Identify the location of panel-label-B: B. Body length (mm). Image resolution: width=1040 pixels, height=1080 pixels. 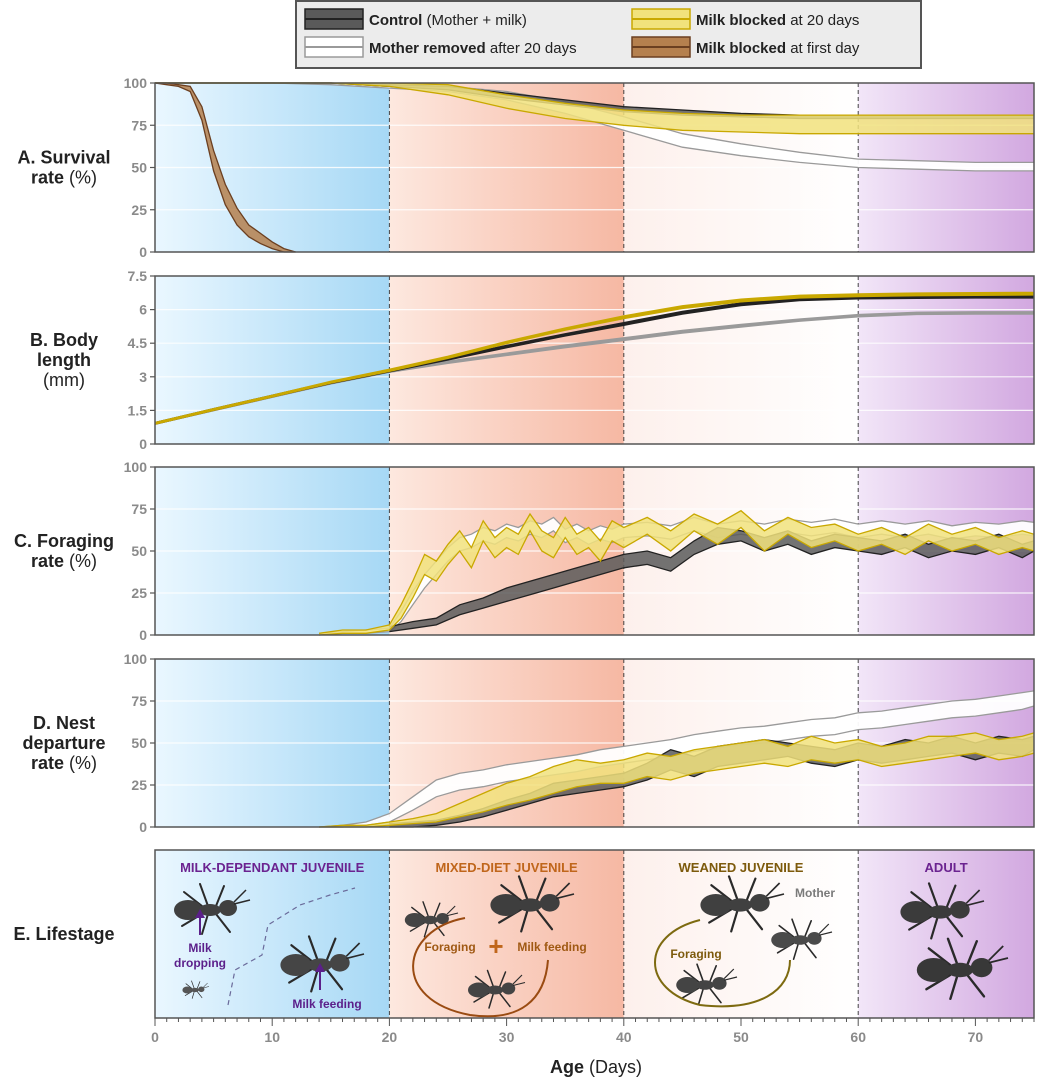
(64, 360).